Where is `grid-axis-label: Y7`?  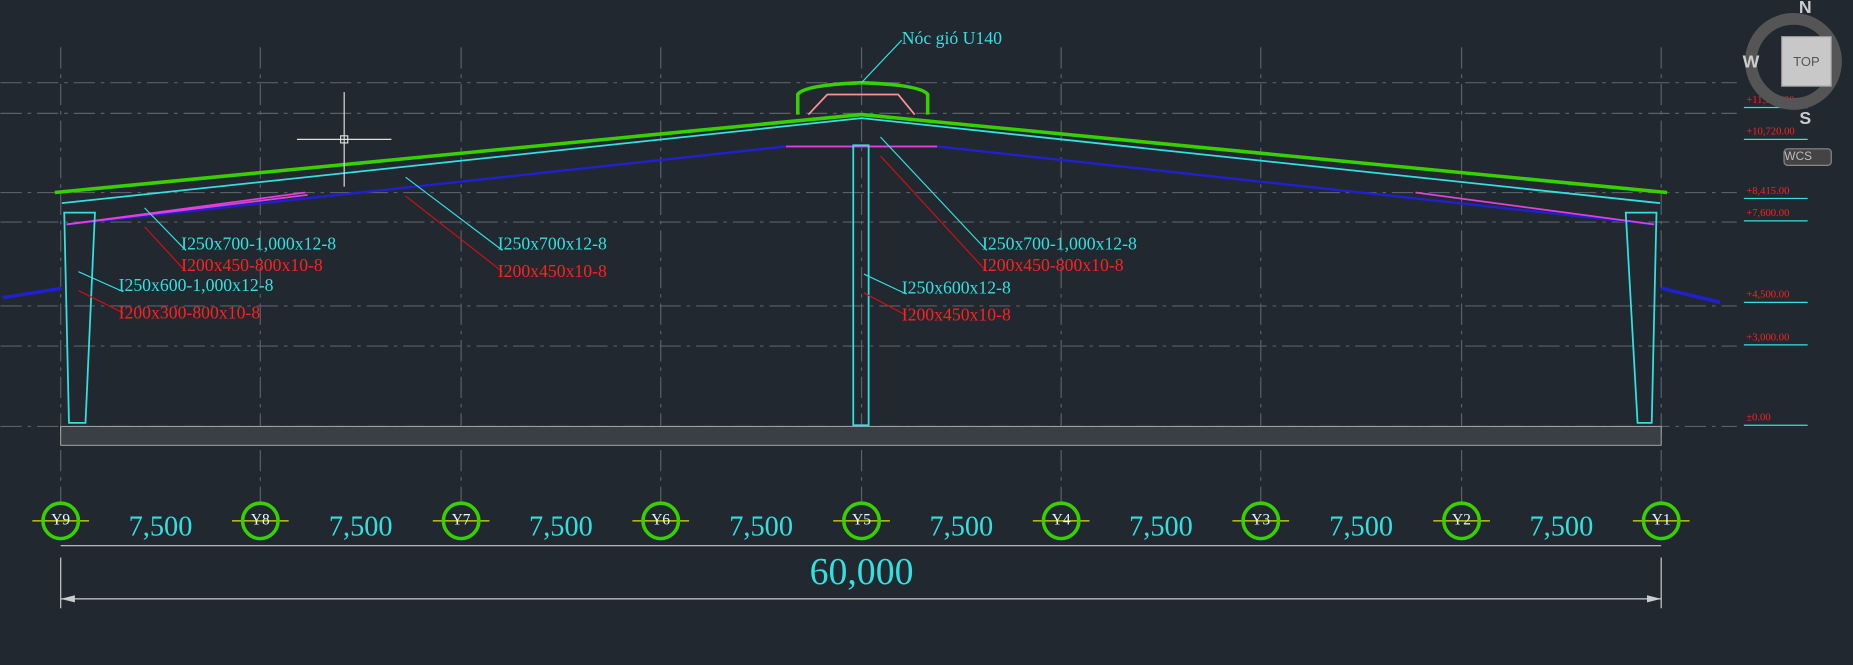
grid-axis-label: Y7 is located at coordinates (461, 519).